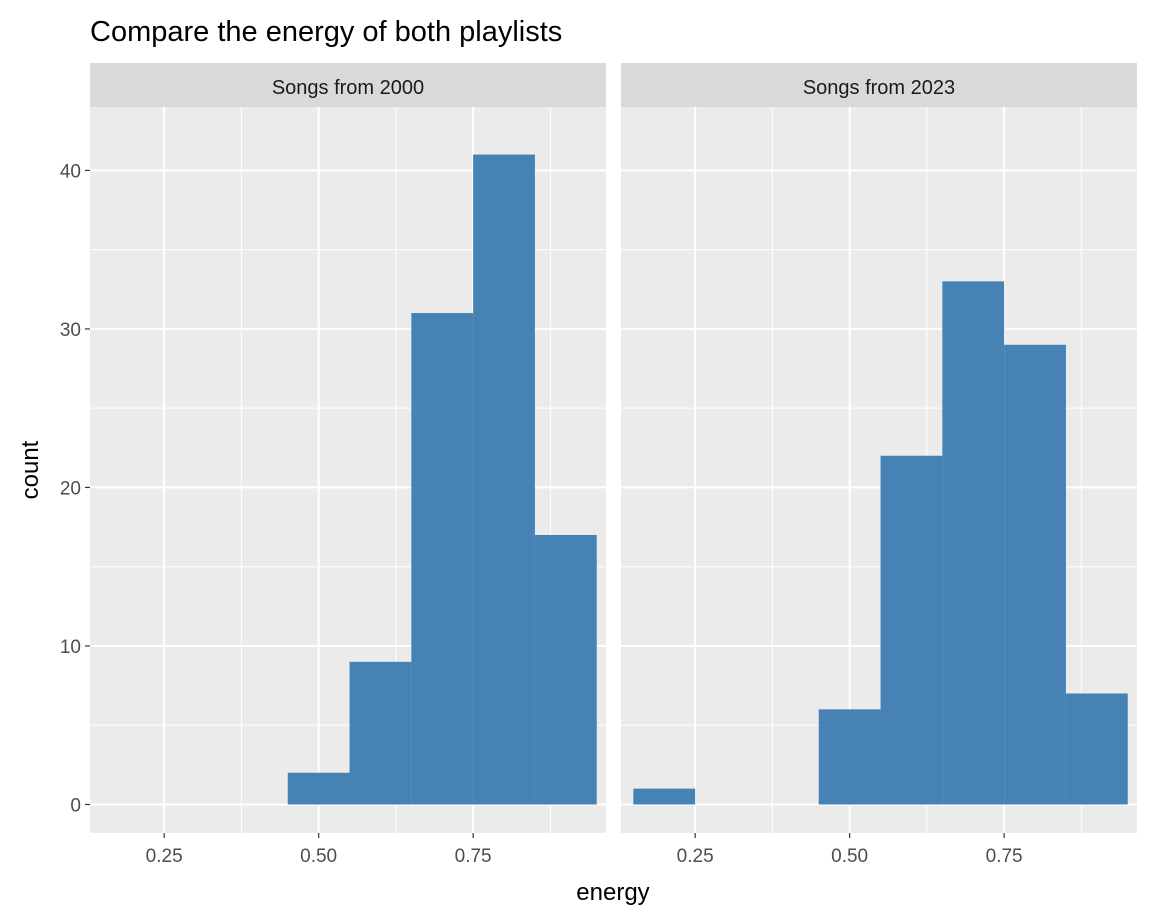  I want to click on y-tick-label: 20, so click(70, 488).